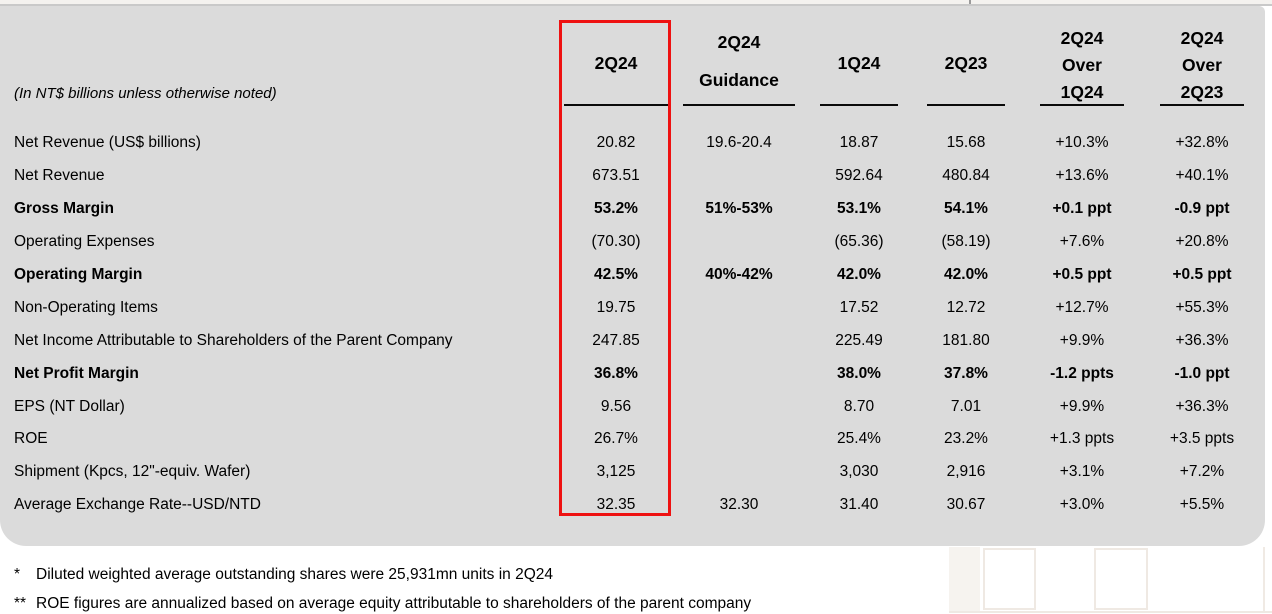  I want to click on footnote-marker: *, so click(17, 574).